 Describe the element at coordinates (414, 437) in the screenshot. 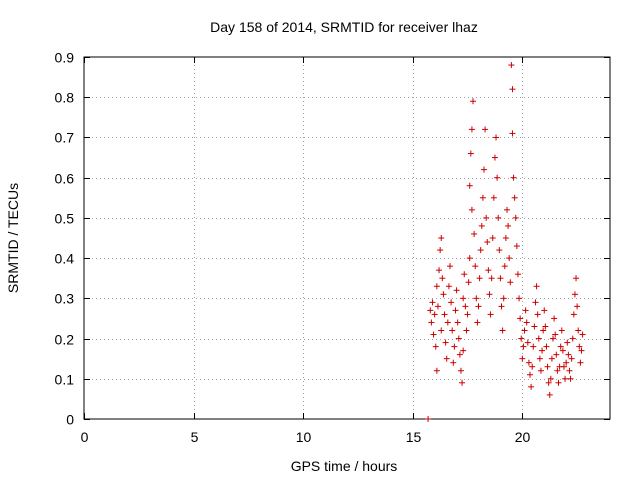

I see `x-tick-label: 15` at that location.